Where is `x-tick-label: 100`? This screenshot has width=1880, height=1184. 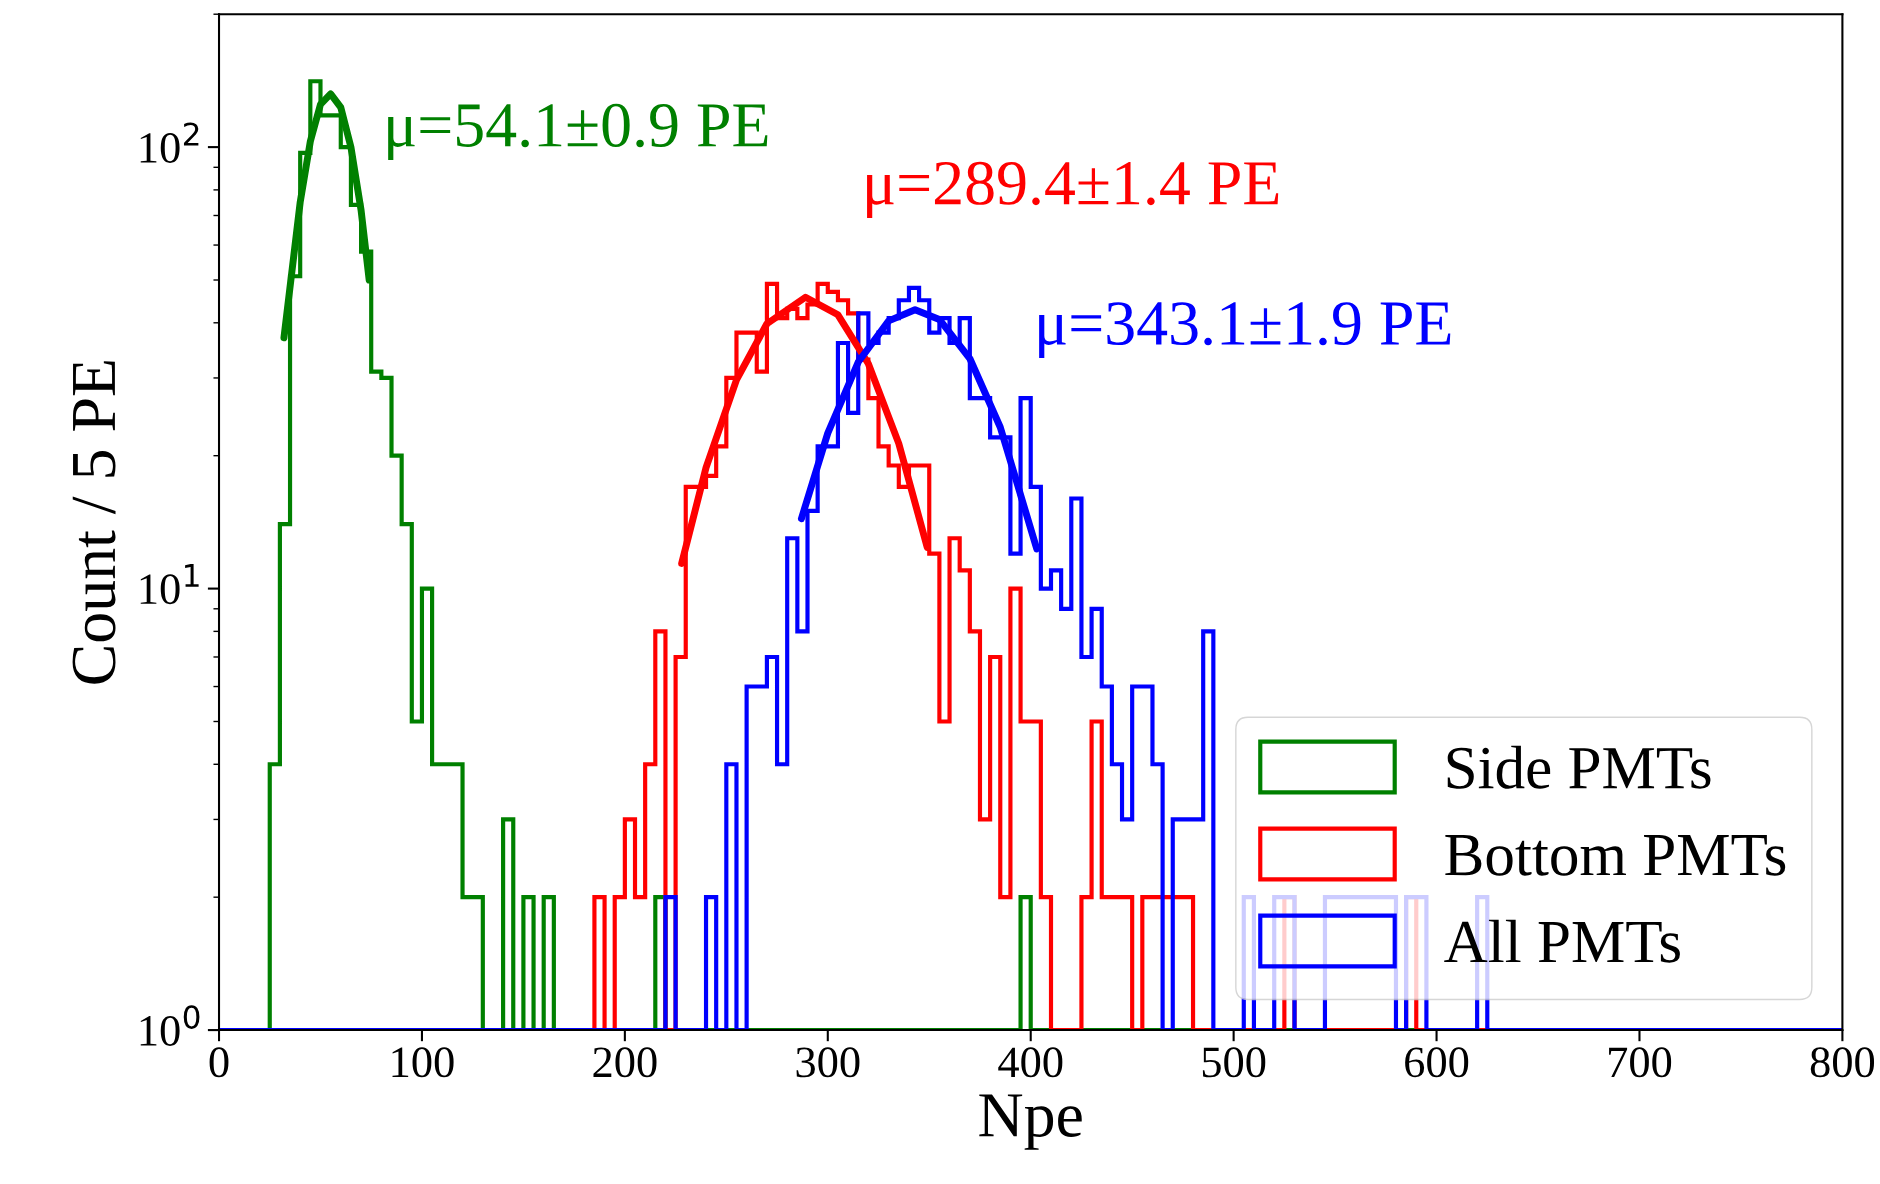 x-tick-label: 100 is located at coordinates (423, 1062).